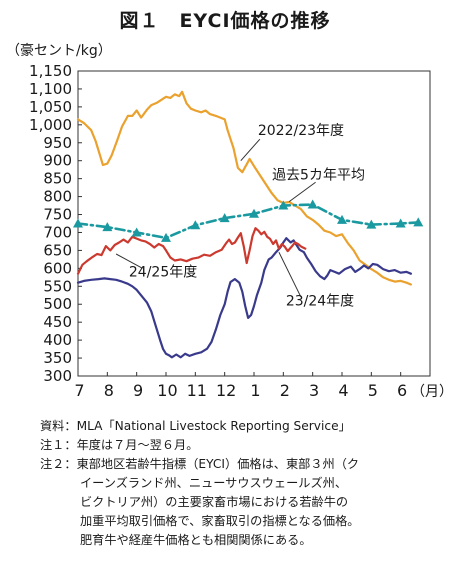  Describe the element at coordinates (220, 521) in the screenshot. I see `note-continuation: 加重平均取引価格で、家畜取引の指標となる価格。` at that location.